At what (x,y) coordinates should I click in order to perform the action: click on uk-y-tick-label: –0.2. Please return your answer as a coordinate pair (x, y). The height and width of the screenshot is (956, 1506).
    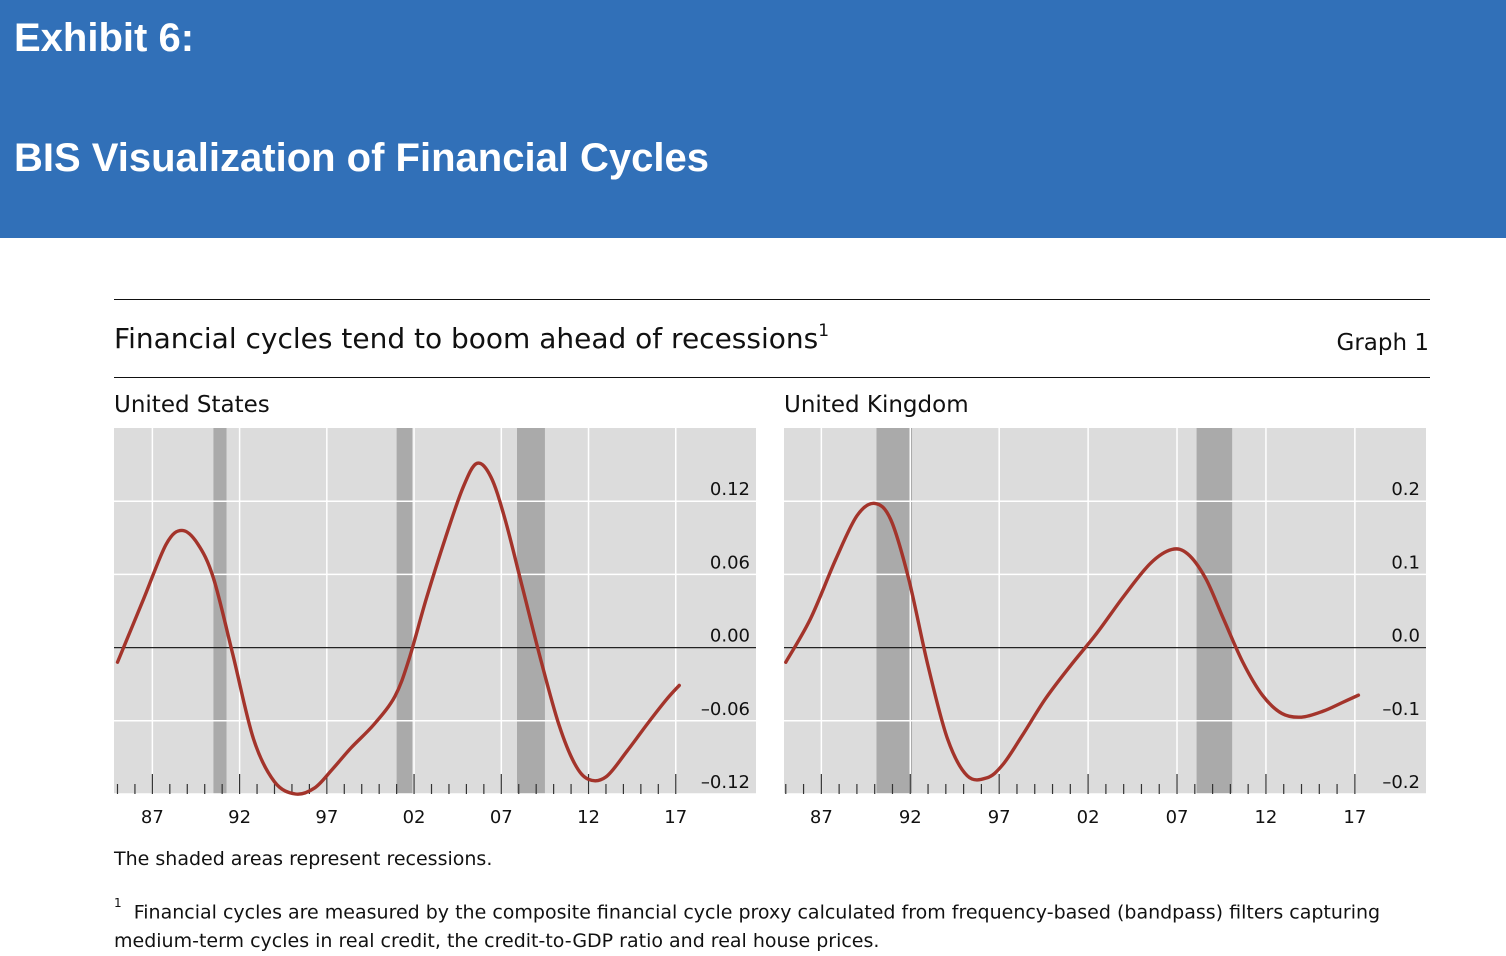
    Looking at the image, I should click on (1401, 782).